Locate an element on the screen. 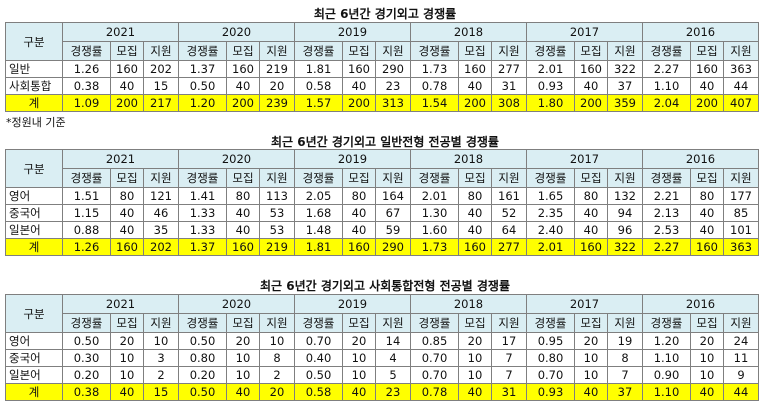 This screenshot has height=409, width=770. cell: 2.27 is located at coordinates (666, 247).